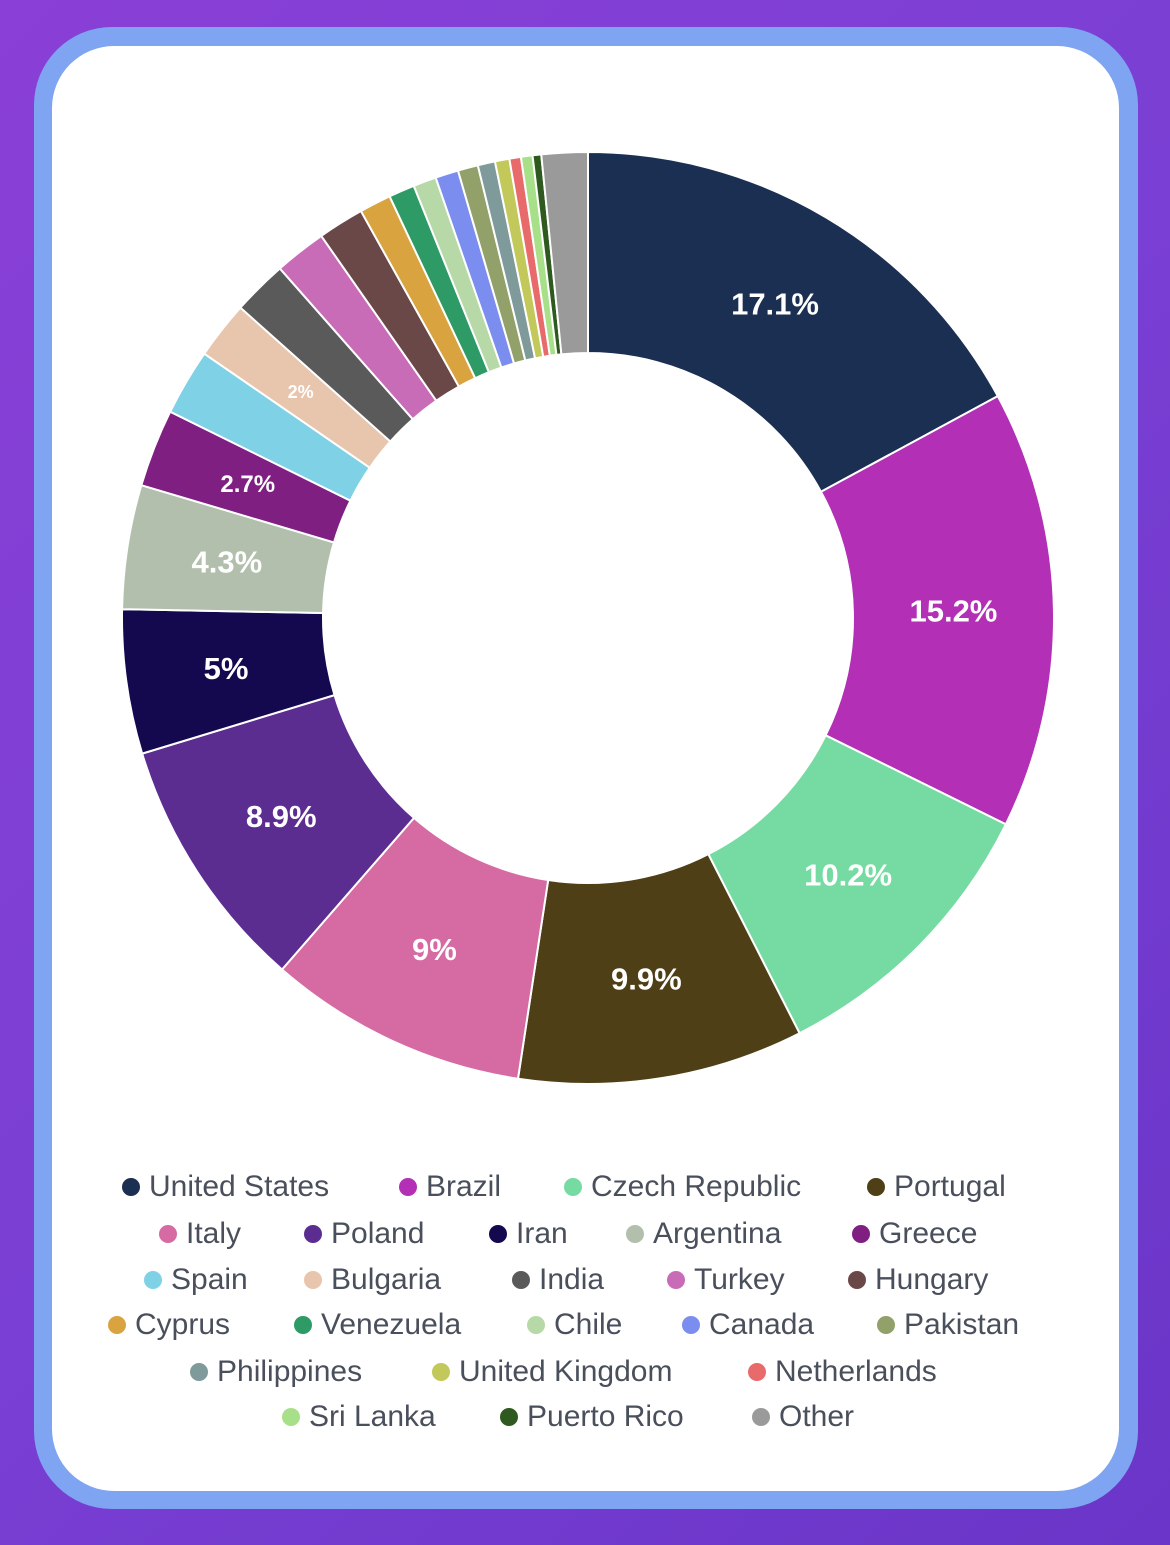 The image size is (1170, 1545). I want to click on legend-label: Hungary, so click(932, 1279).